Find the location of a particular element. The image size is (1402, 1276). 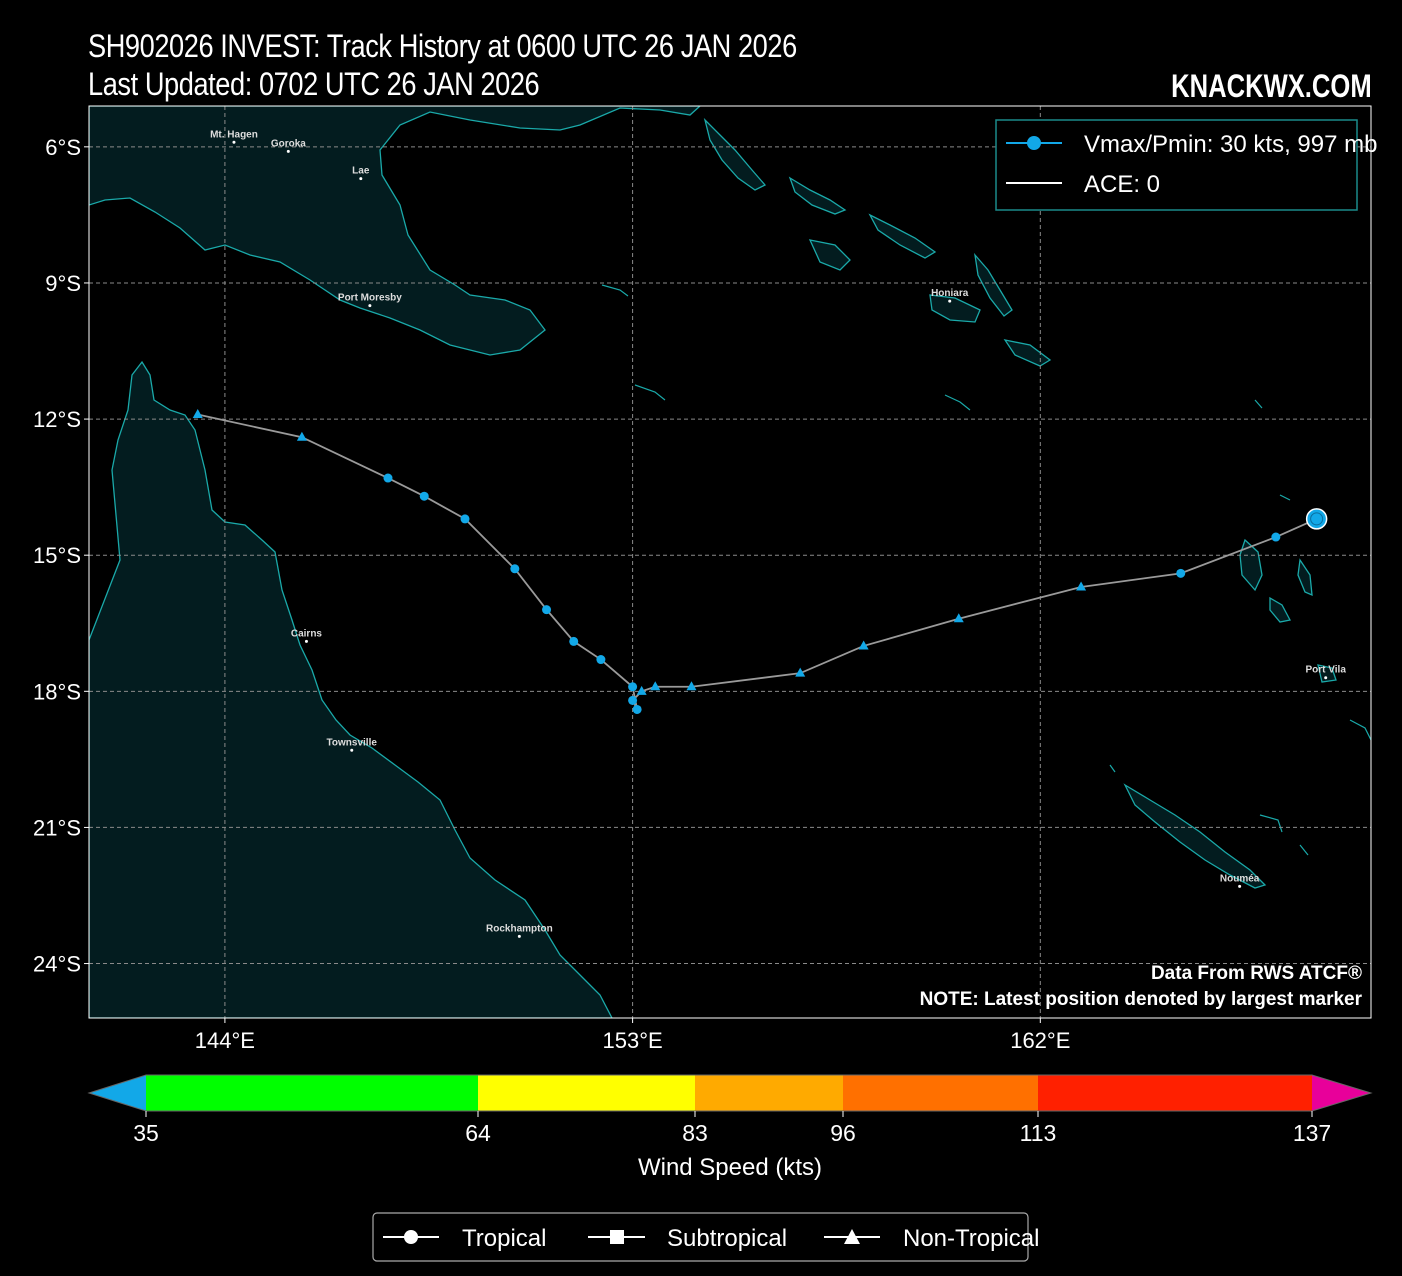

new-guinea-landmass is located at coordinates (395, 231).